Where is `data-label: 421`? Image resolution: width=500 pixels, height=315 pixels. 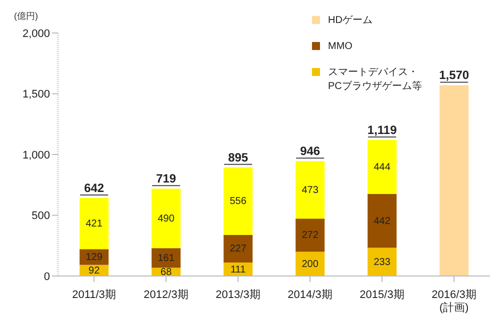
data-label: 421 is located at coordinates (94, 224).